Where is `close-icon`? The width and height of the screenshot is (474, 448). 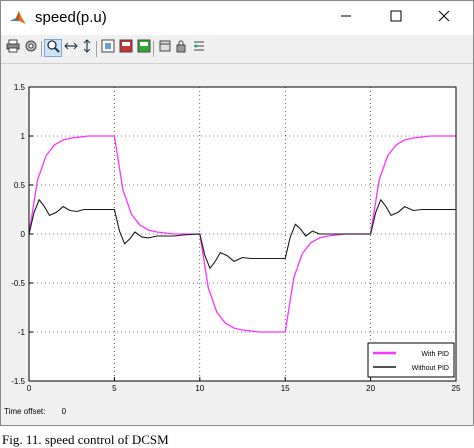
close-icon is located at coordinates (444, 18).